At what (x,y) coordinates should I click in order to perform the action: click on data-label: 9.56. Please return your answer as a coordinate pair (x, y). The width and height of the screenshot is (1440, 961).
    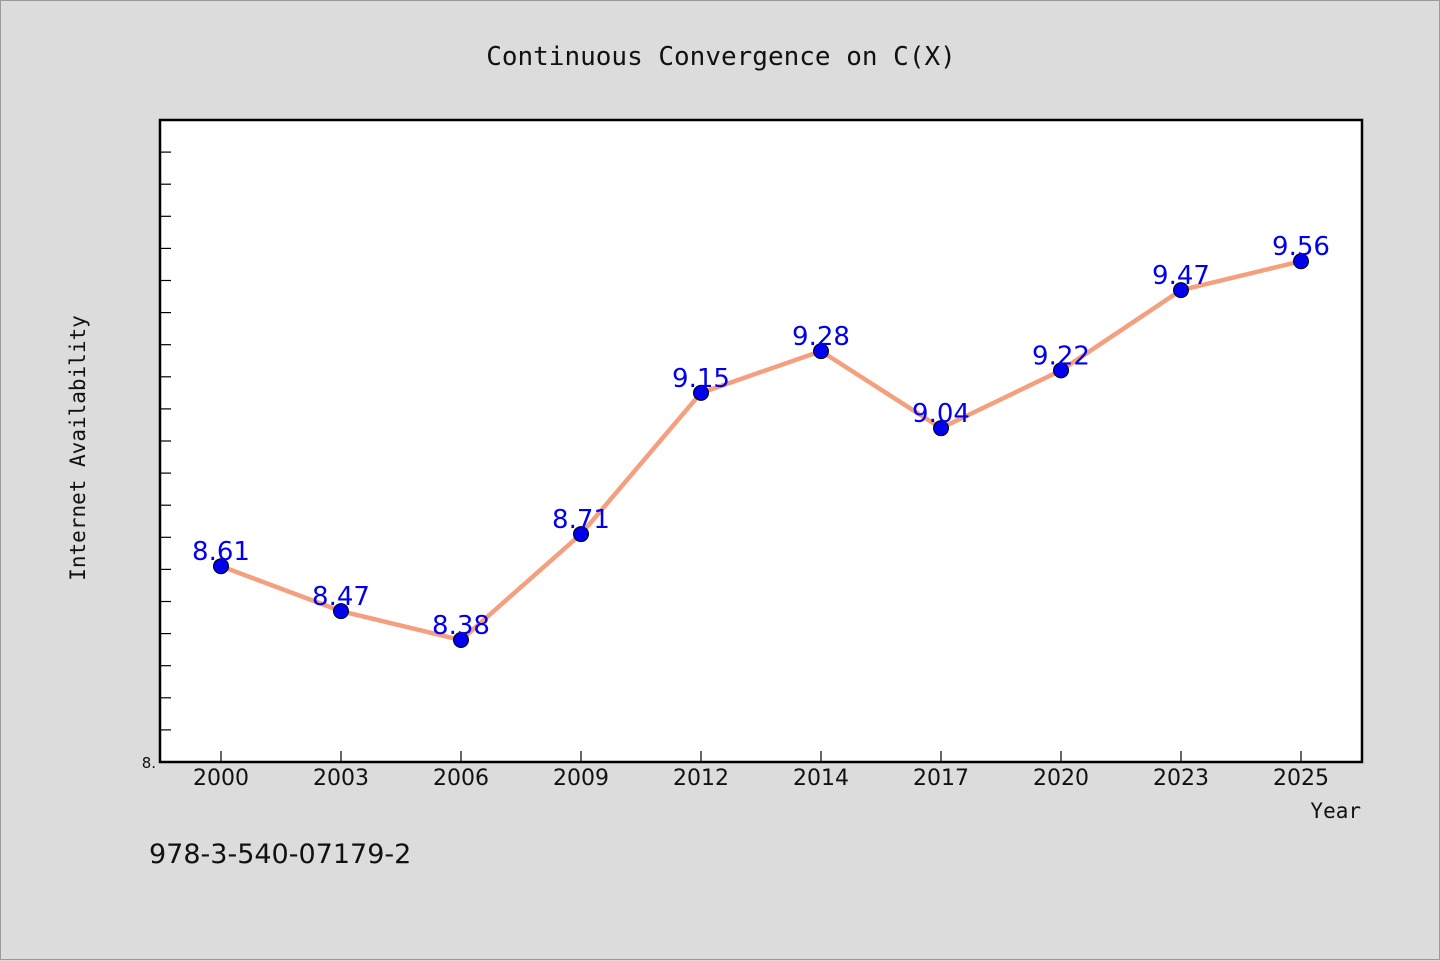
    Looking at the image, I should click on (1301, 247).